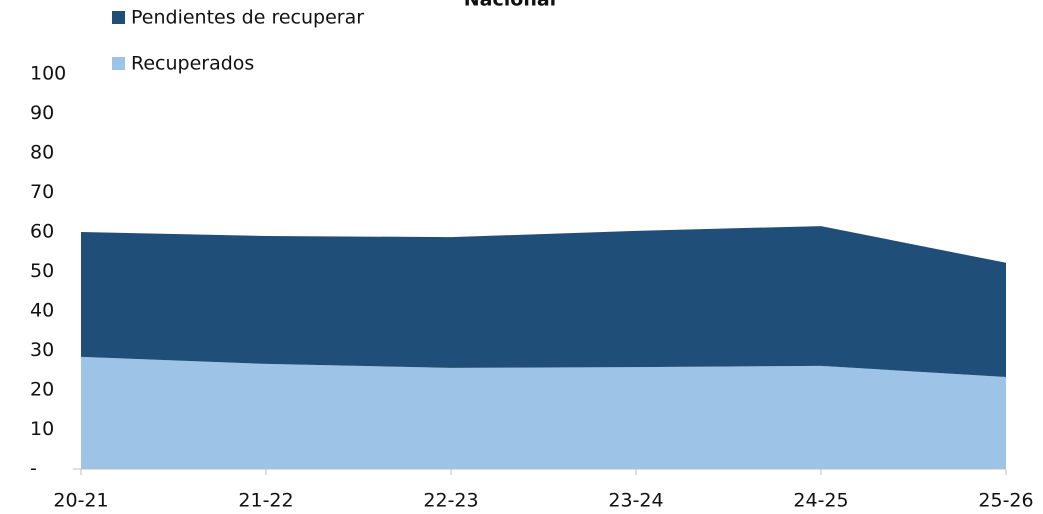  What do you see at coordinates (635, 501) in the screenshot?
I see `x-tick-label: 23-24` at bounding box center [635, 501].